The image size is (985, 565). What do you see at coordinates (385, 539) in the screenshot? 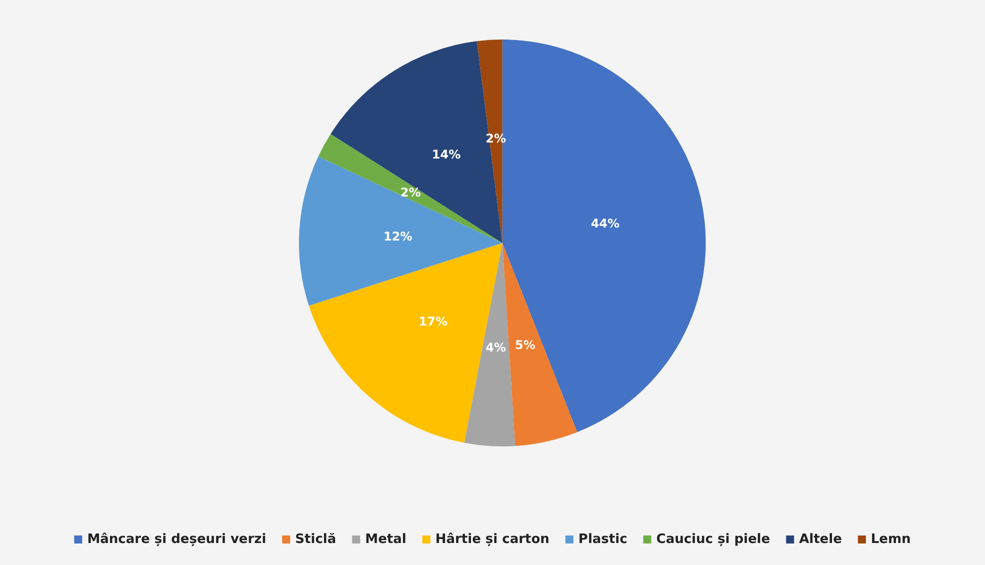
I see `legend-label: Metal` at bounding box center [385, 539].